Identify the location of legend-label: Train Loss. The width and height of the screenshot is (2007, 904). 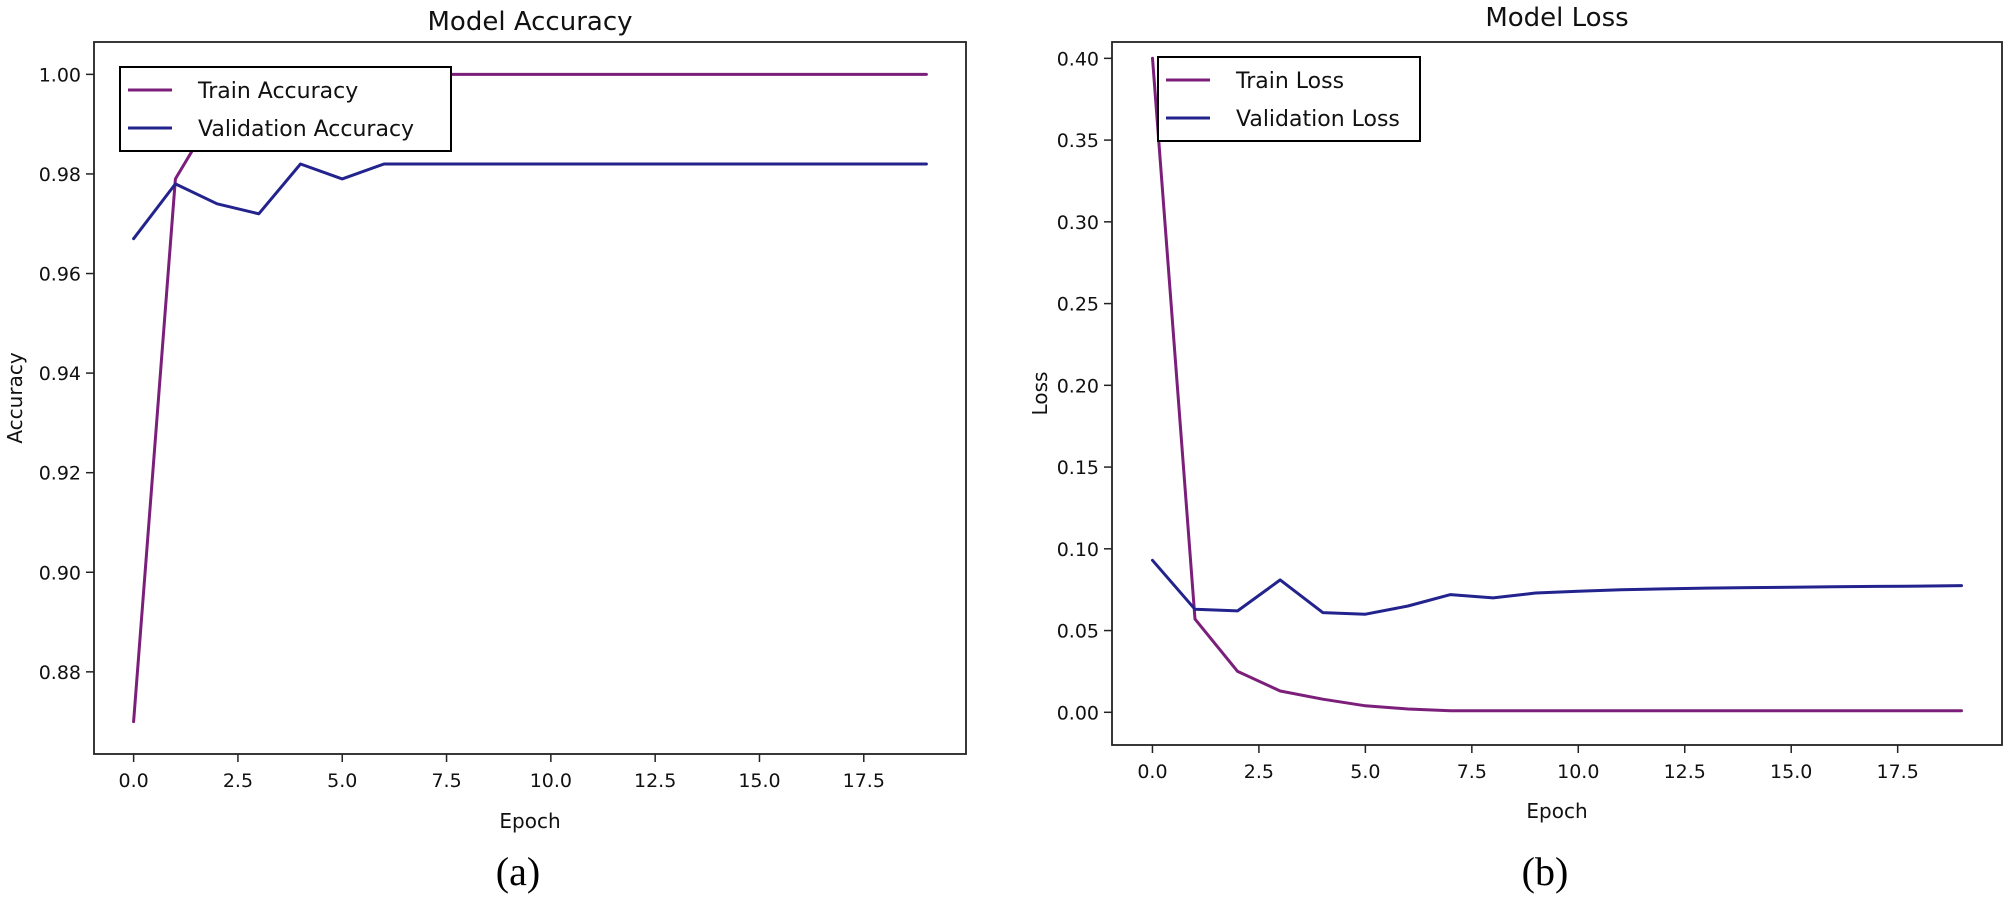
(1289, 81).